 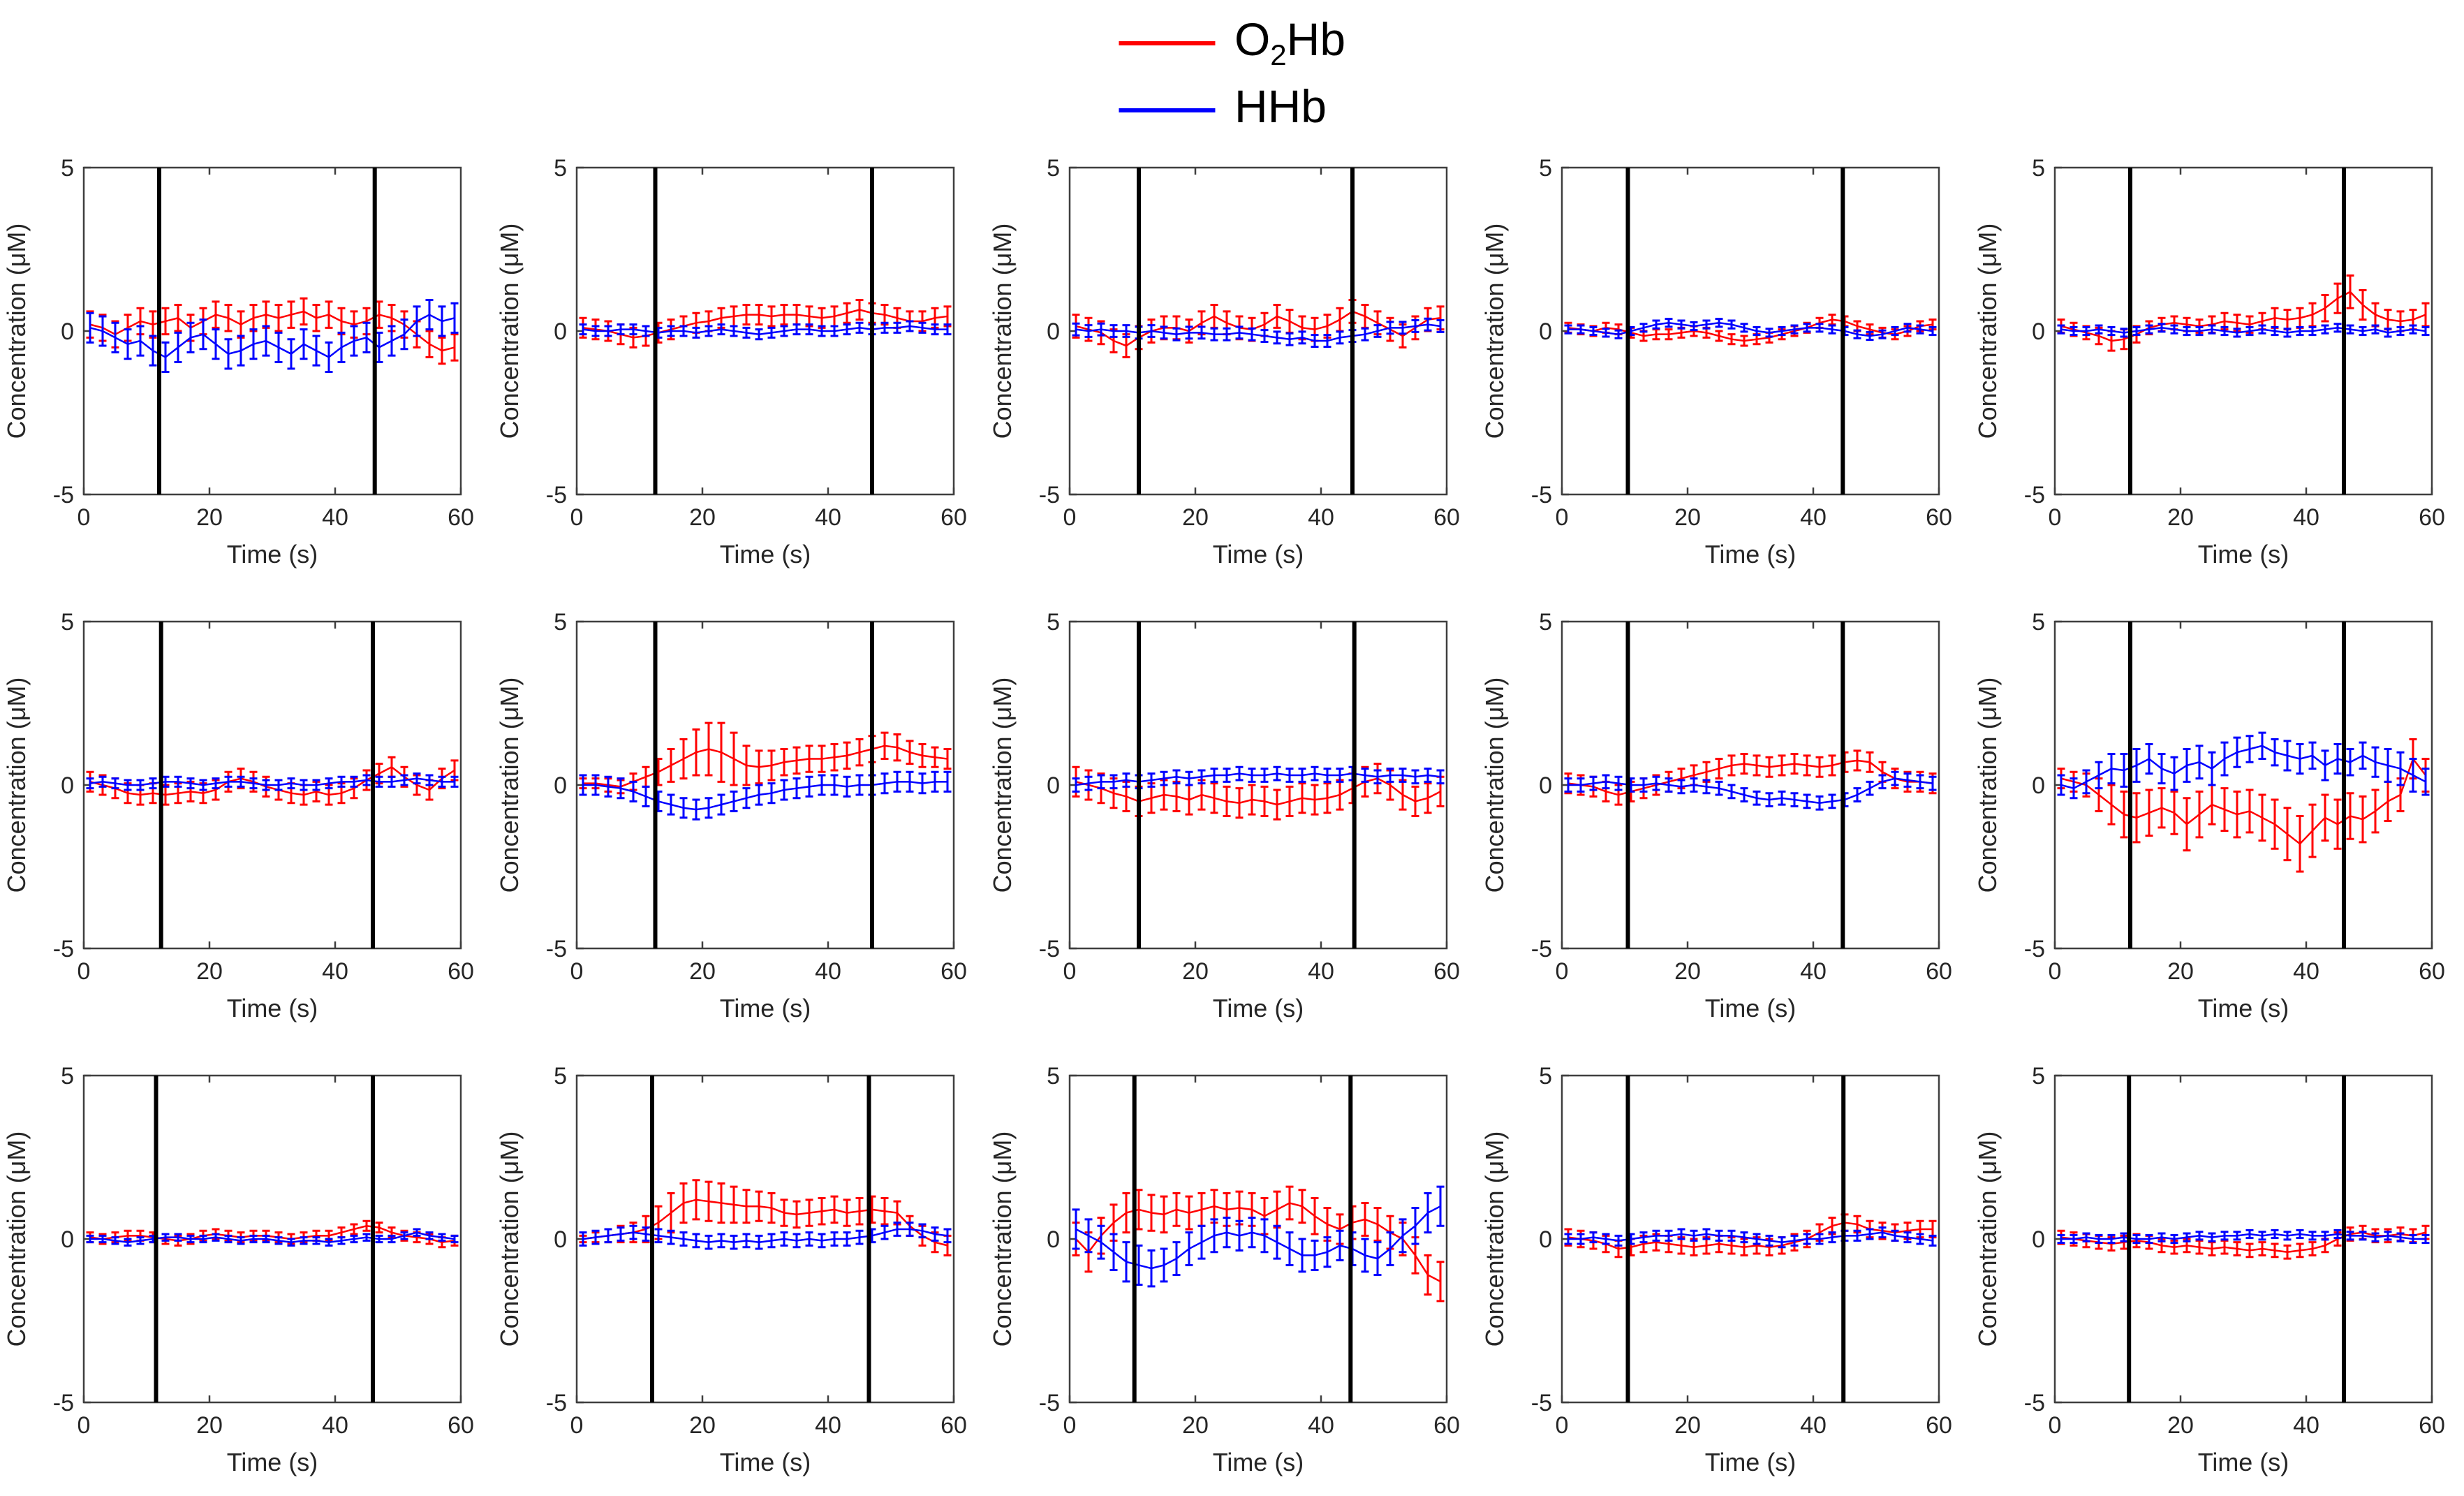 I want to click on axes-box, so click(x=765, y=331).